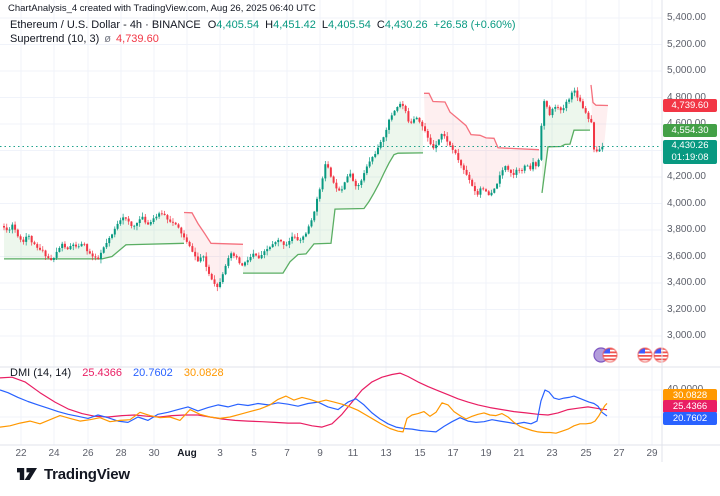 The height and width of the screenshot is (496, 720). What do you see at coordinates (386, 453) in the screenshot?
I see `time-axis-label: 13` at bounding box center [386, 453].